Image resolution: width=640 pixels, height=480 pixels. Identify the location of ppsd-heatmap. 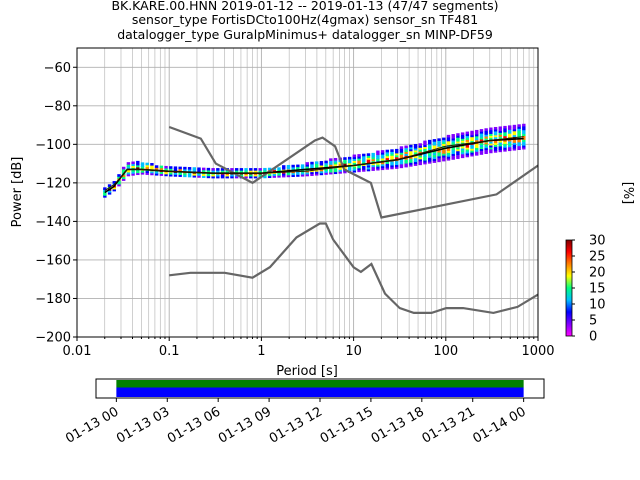
(314, 160).